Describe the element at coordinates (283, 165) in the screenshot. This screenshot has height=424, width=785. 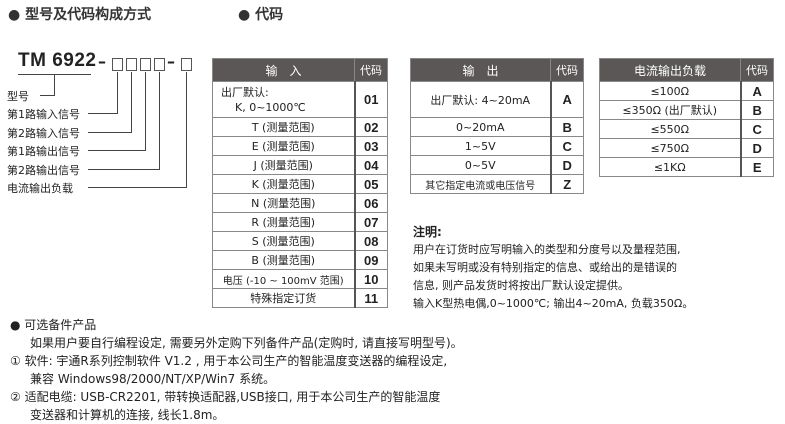
I see `table-cell: J (测量范围)` at that location.